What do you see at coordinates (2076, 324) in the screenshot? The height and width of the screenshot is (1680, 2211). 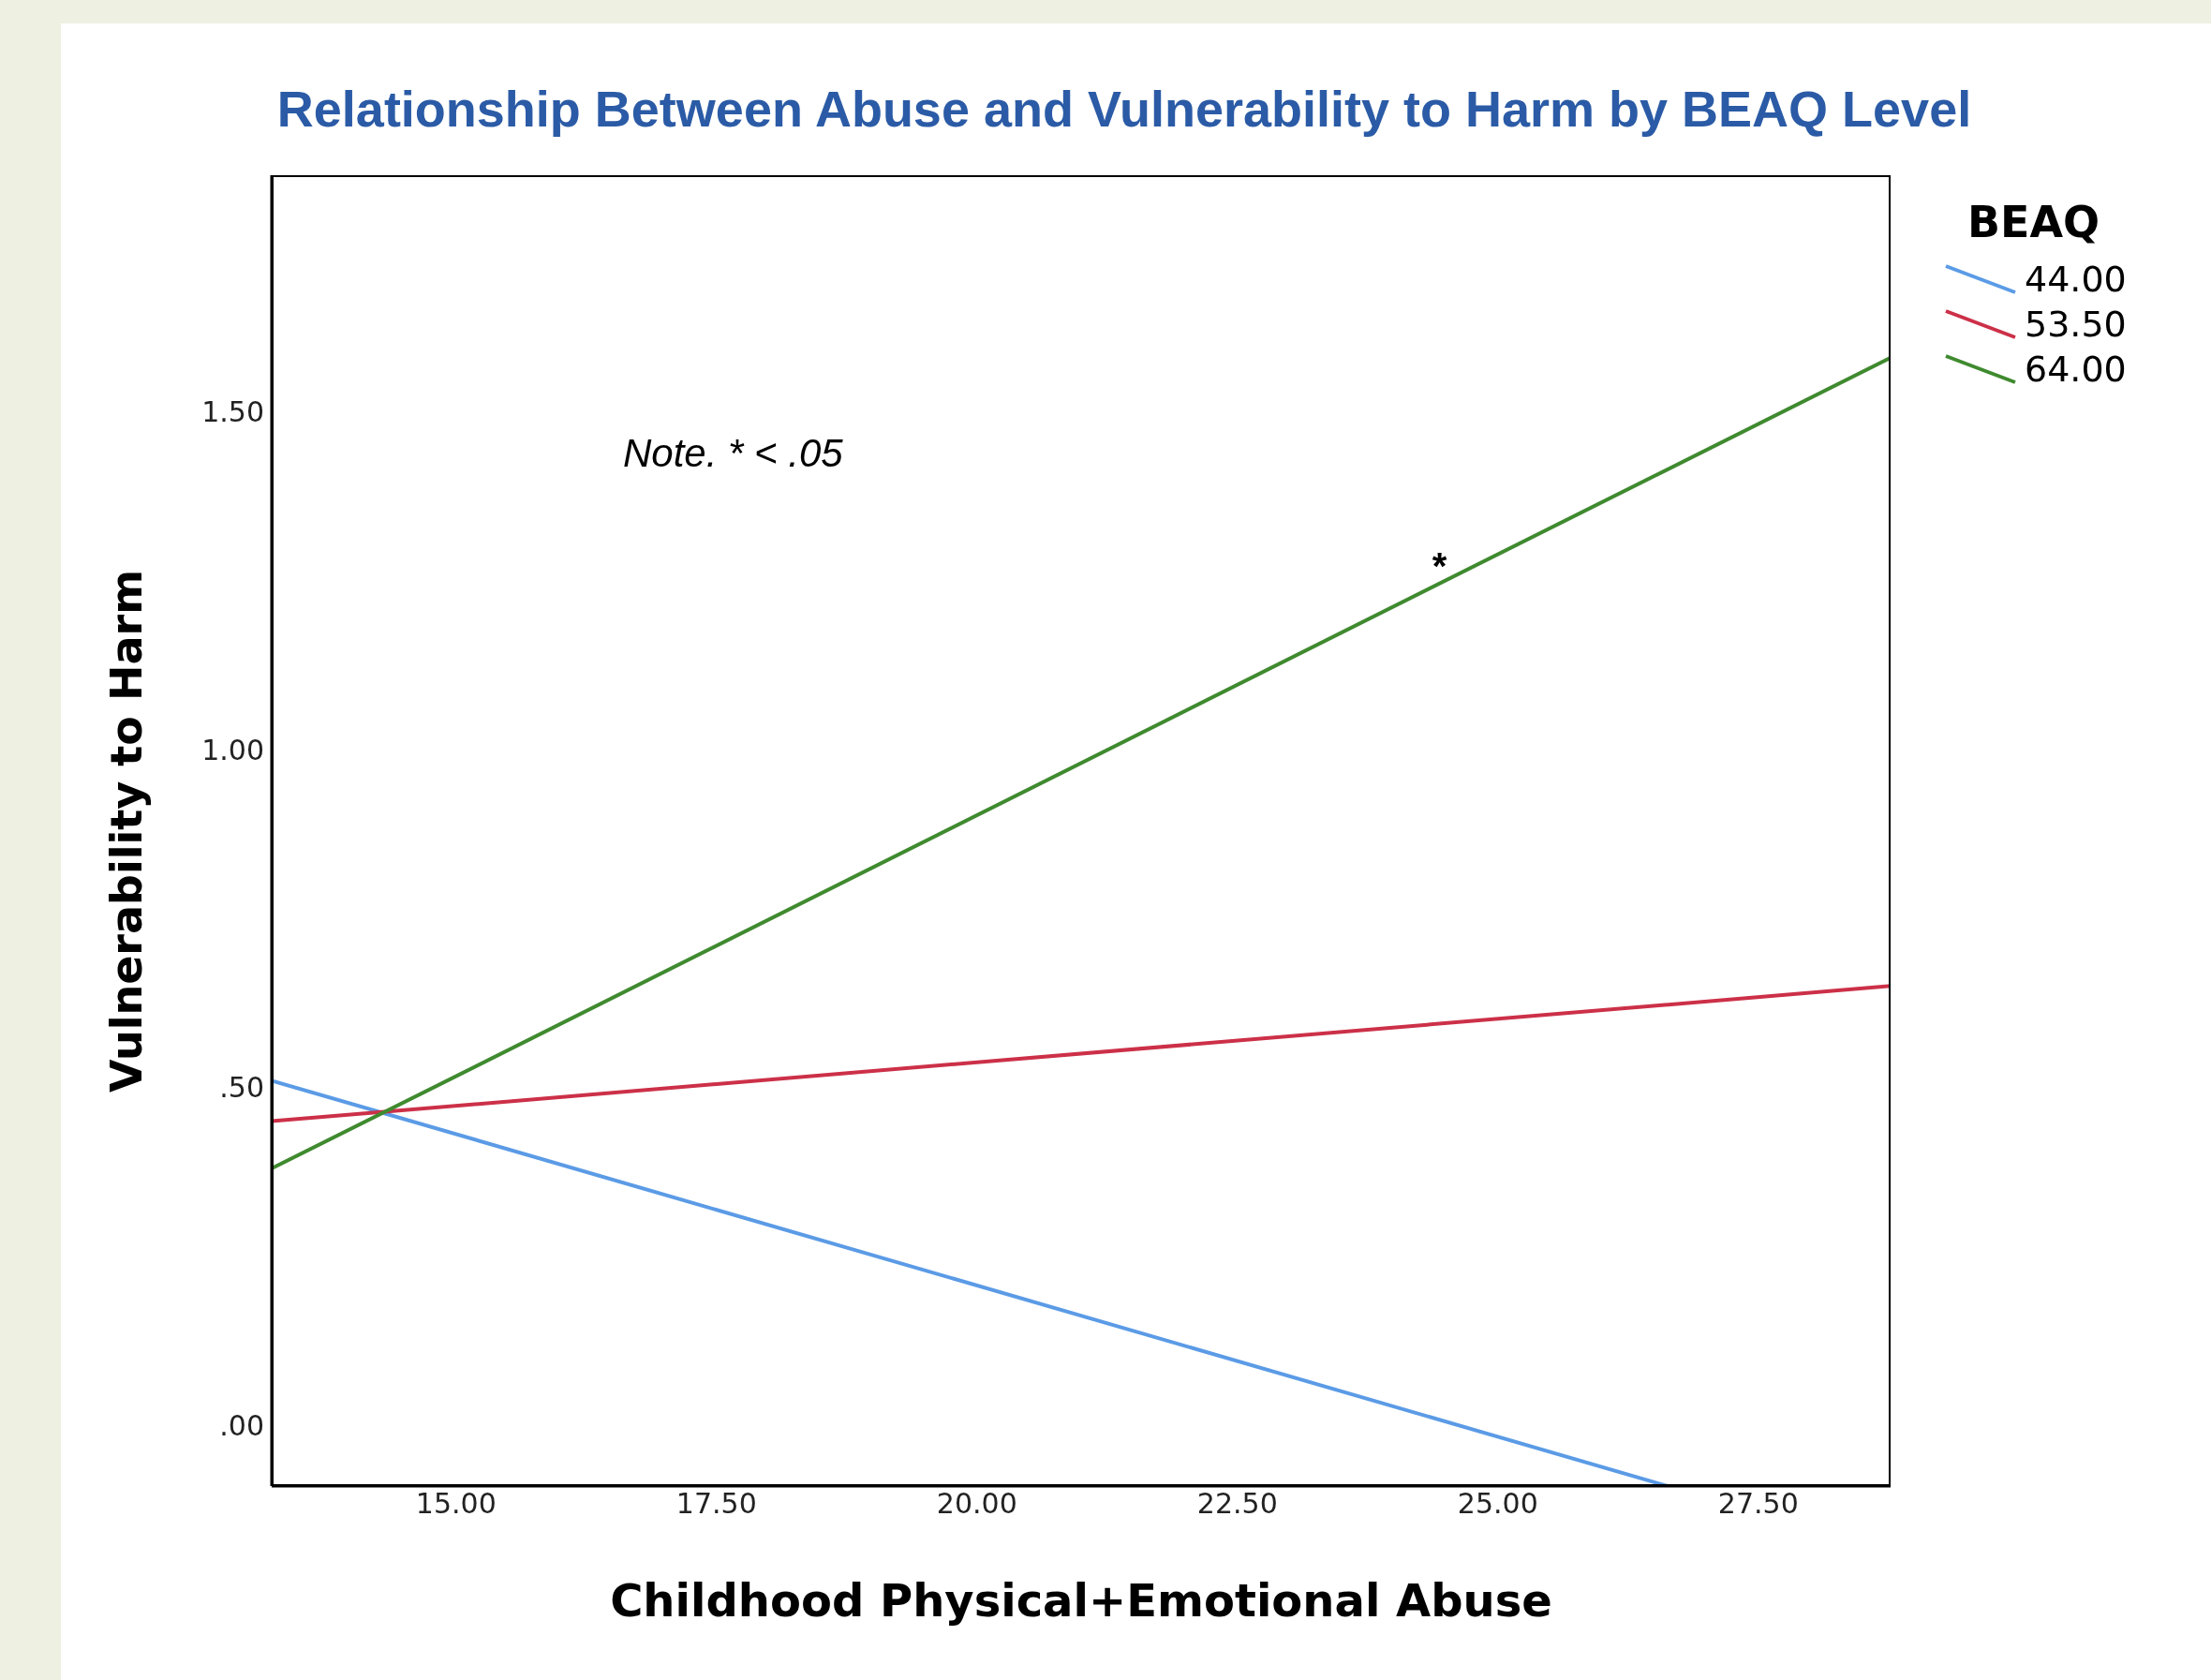 I see `legend-label: 53.50` at bounding box center [2076, 324].